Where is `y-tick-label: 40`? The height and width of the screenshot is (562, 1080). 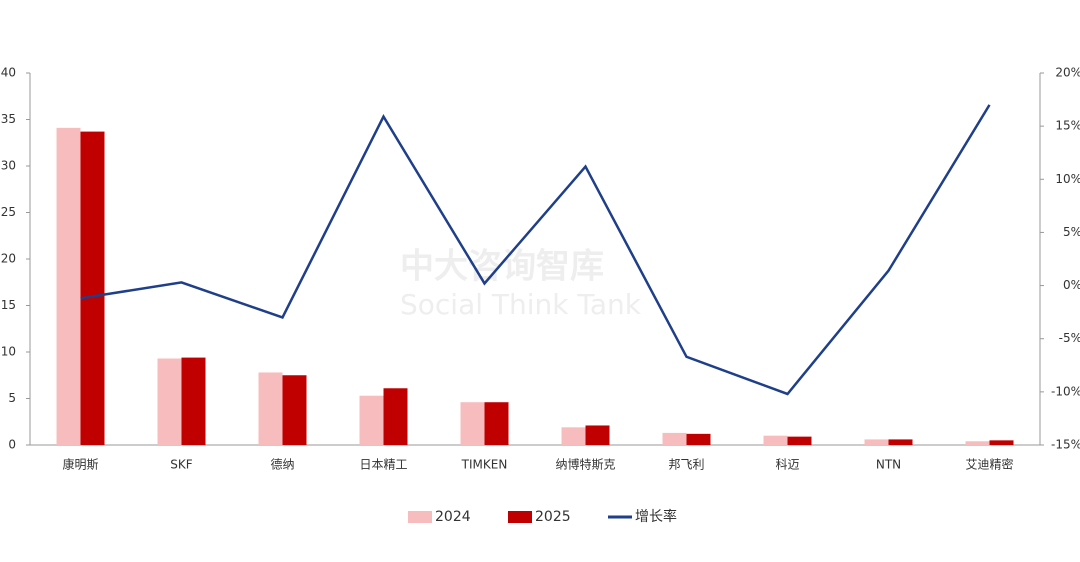
y-tick-label: 40 is located at coordinates (8, 73).